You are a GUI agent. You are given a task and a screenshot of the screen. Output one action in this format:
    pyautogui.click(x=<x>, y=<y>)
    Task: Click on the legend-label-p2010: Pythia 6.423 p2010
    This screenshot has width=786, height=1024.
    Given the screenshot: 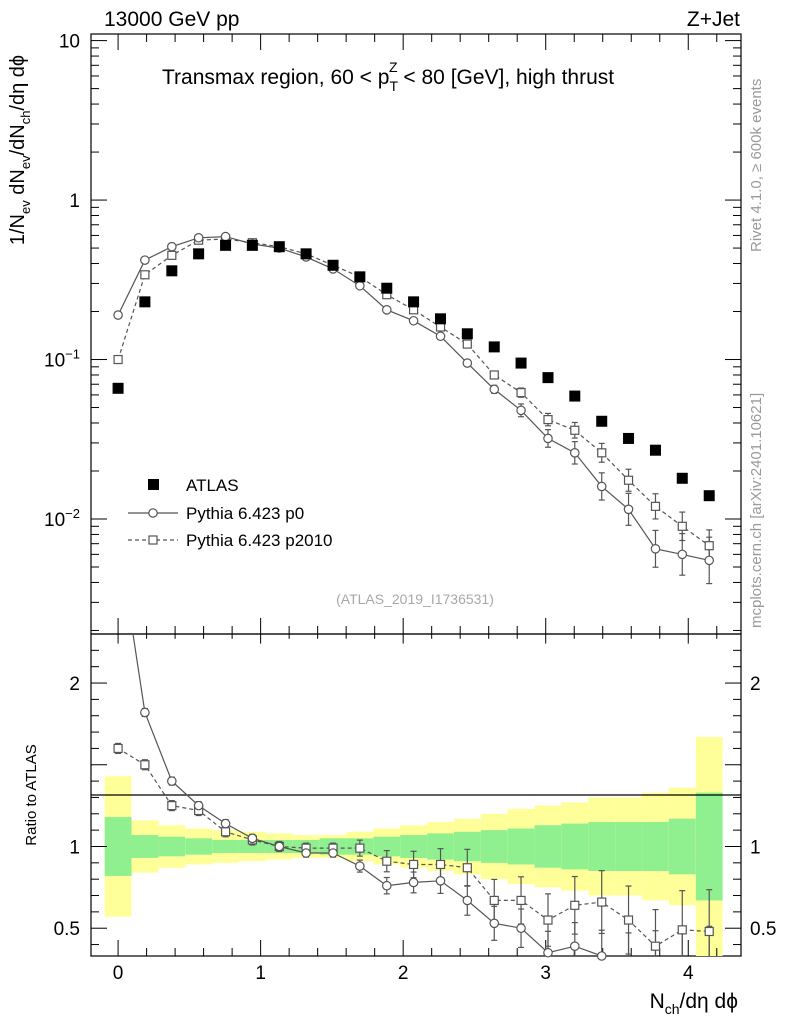 What is the action you would take?
    pyautogui.click(x=259, y=540)
    